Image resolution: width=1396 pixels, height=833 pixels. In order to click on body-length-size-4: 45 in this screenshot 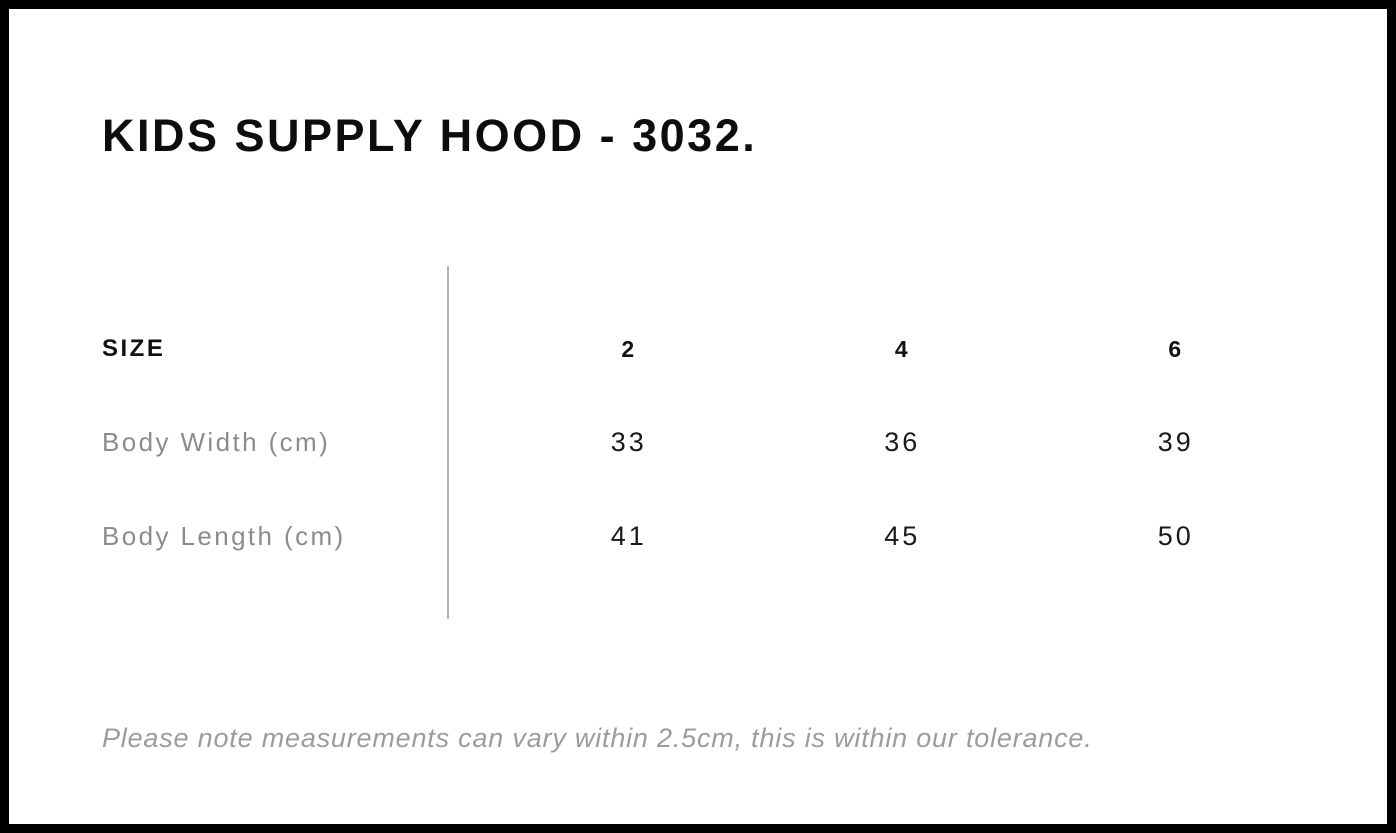, I will do `click(902, 536)`.